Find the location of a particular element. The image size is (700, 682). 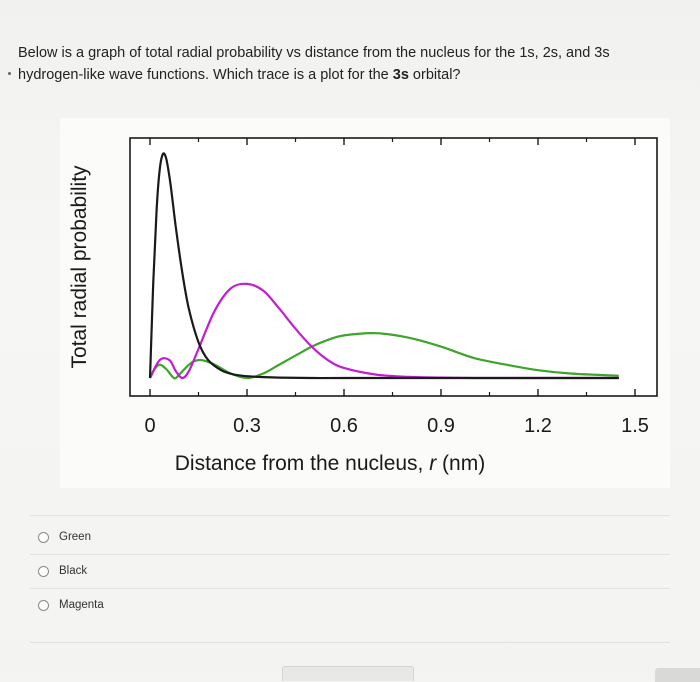

question-line-2-bold: 3s is located at coordinates (400, 75).